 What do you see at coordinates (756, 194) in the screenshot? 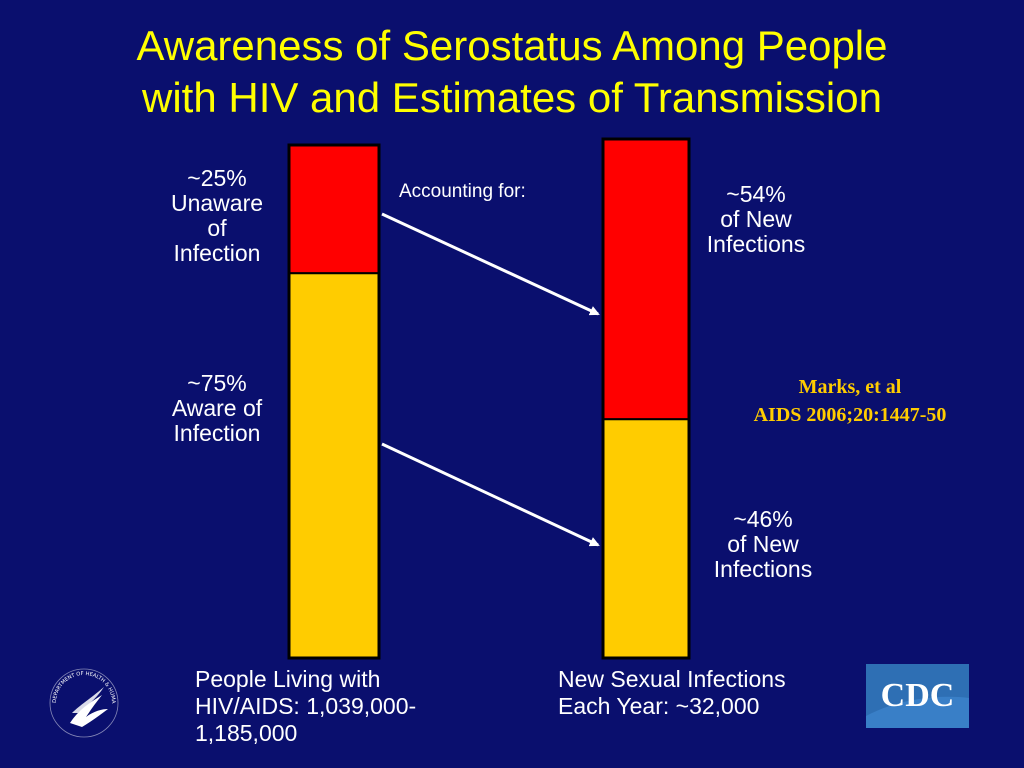
I see `label-new-unaware-line-1: ~54%` at bounding box center [756, 194].